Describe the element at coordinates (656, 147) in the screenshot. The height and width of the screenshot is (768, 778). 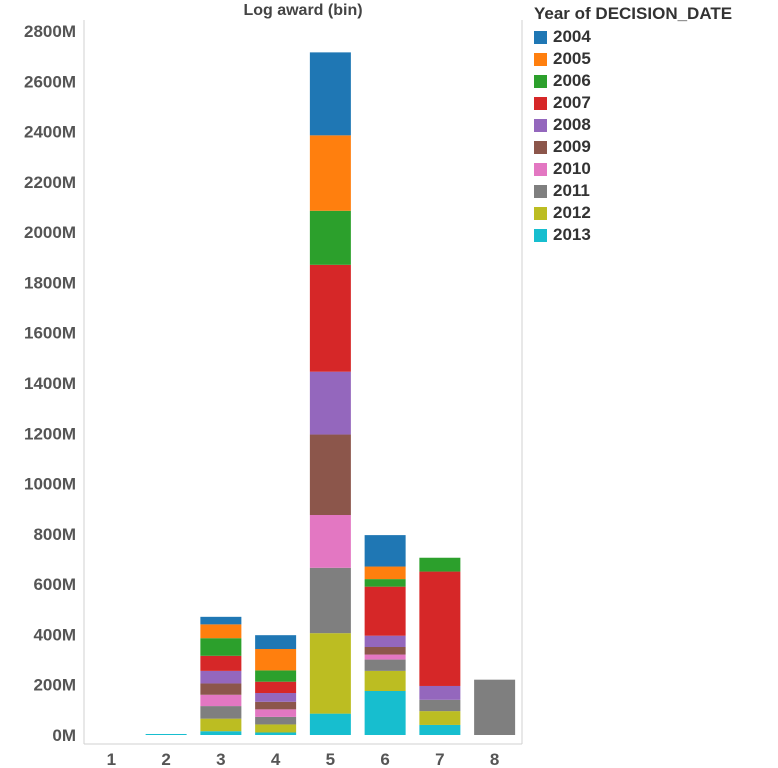
I see `legend-item-2009: 2009` at that location.